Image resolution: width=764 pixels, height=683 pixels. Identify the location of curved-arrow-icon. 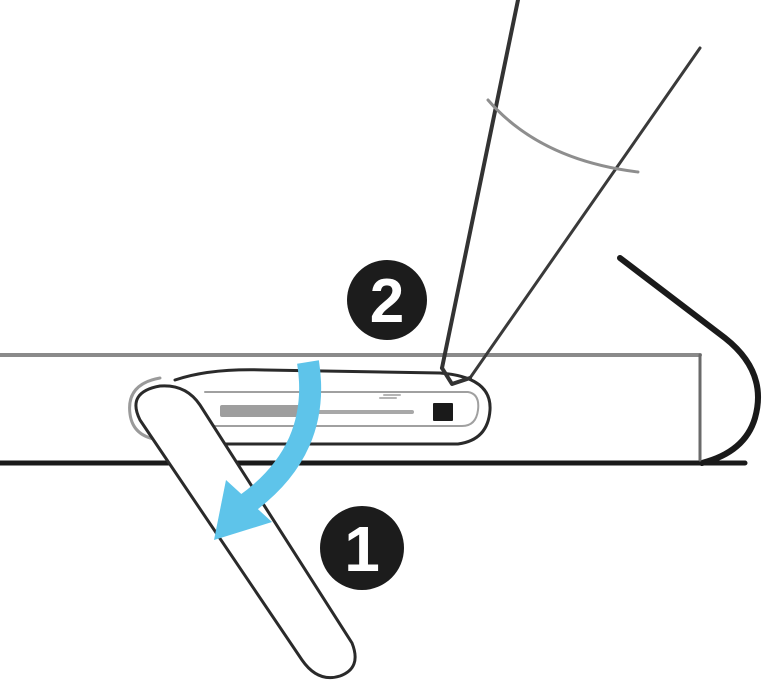
(268, 450).